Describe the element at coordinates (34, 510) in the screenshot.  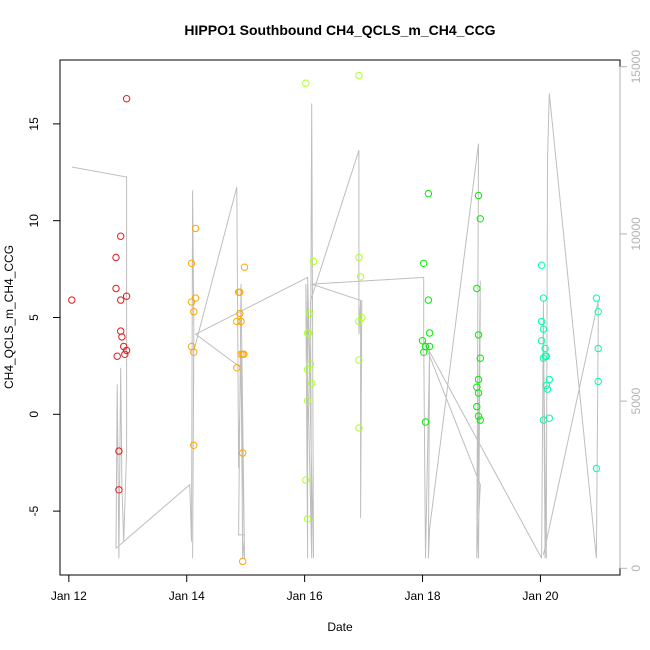
I see `y-tick-label: -5` at that location.